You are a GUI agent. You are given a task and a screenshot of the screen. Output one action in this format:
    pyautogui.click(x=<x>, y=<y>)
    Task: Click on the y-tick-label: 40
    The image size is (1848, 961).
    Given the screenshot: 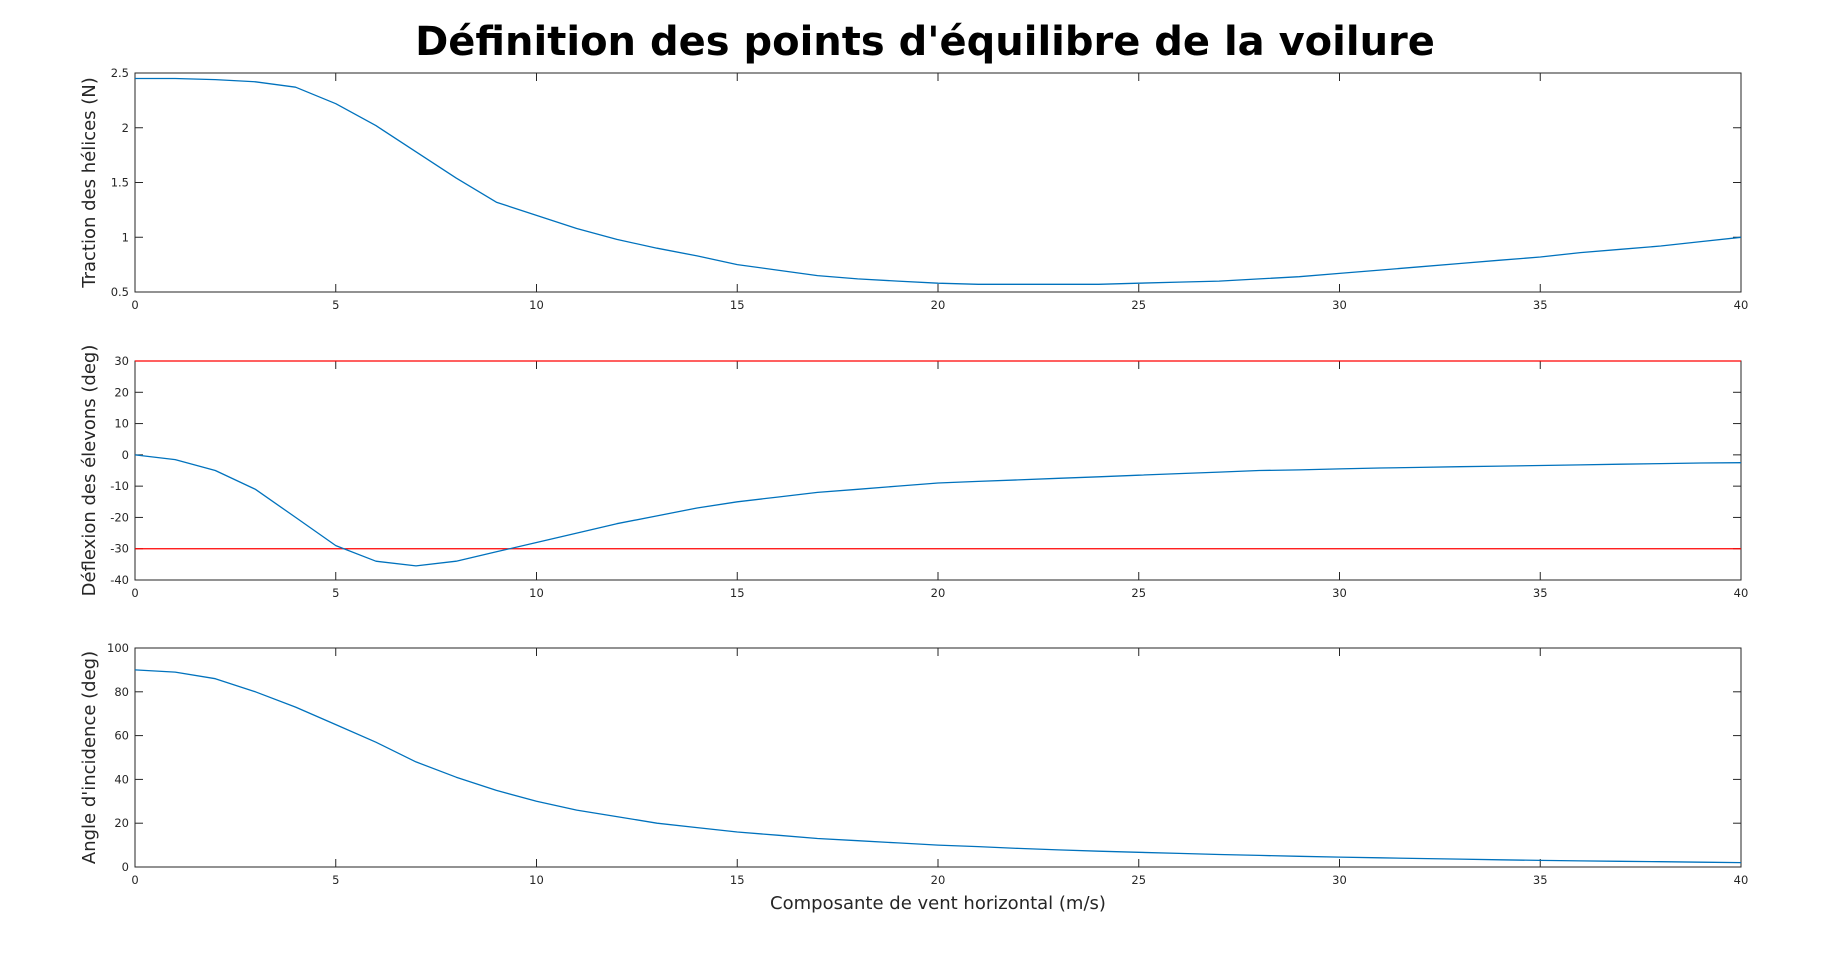 What is the action you would take?
    pyautogui.click(x=121, y=779)
    